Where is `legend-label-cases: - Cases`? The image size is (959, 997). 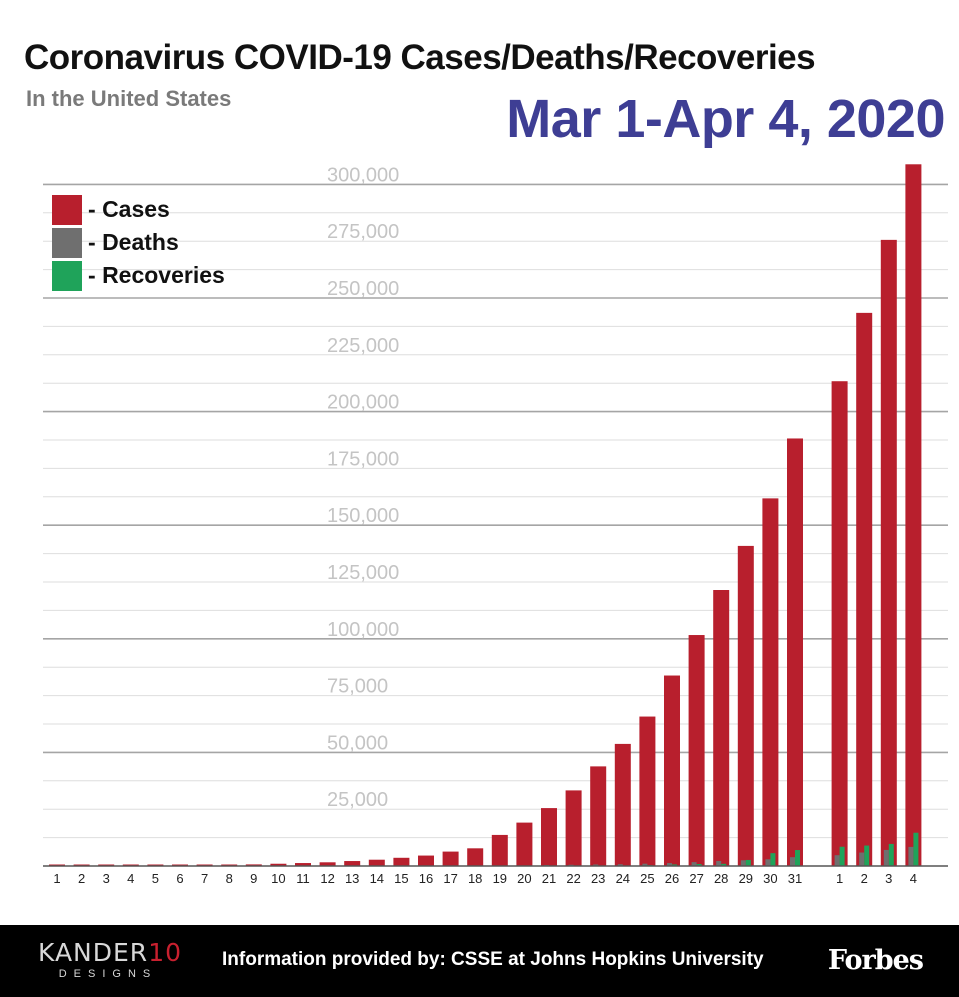 legend-label-cases: - Cases is located at coordinates (129, 209).